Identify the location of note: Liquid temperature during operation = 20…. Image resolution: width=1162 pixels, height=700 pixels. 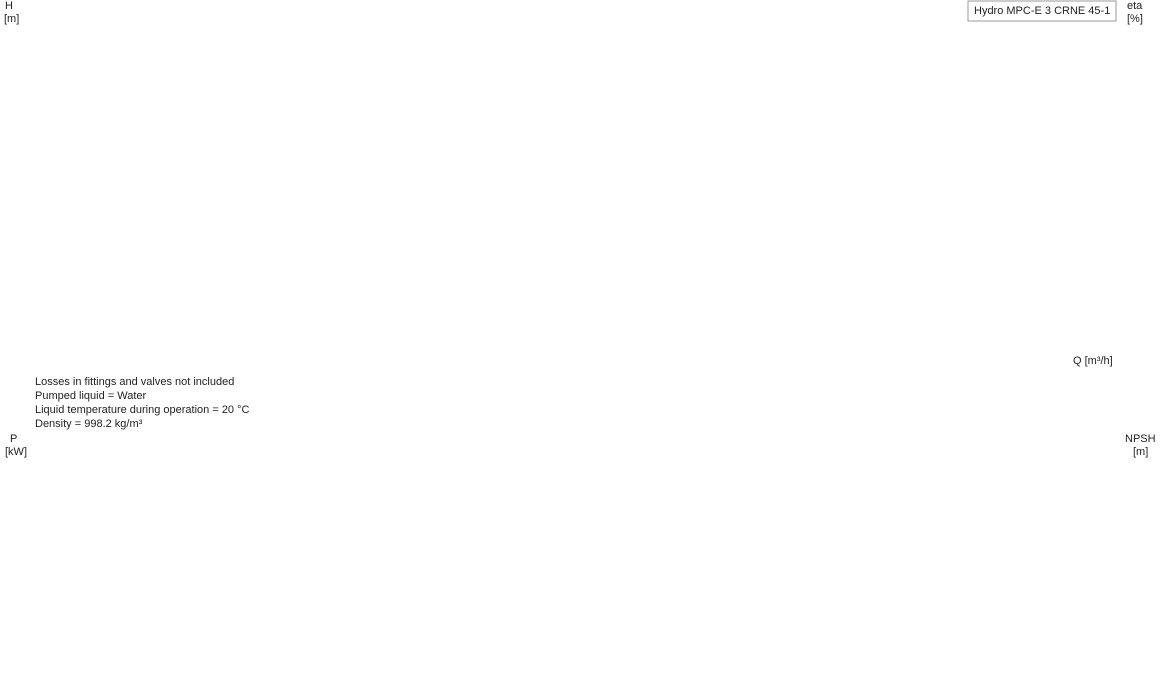
(142, 410).